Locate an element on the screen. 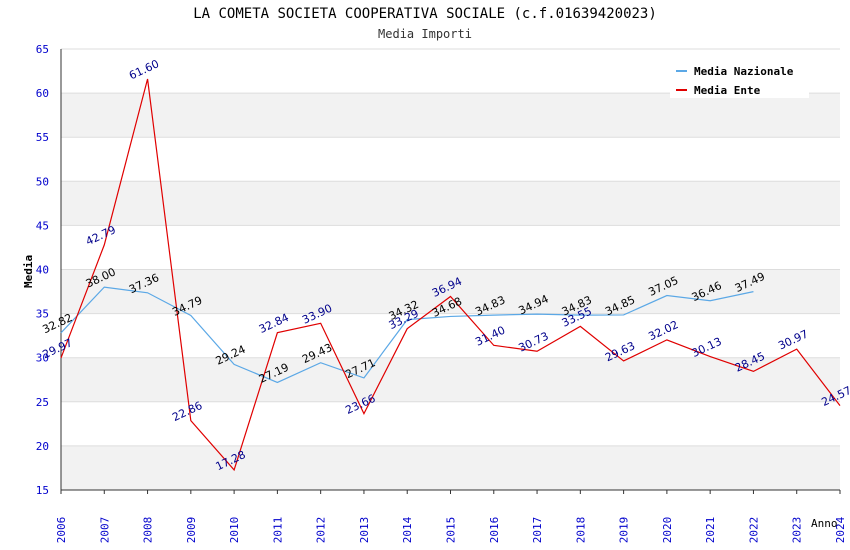 This screenshot has width=850, height=550. legend-item-nazionale: Media Nazionale is located at coordinates (734, 72).